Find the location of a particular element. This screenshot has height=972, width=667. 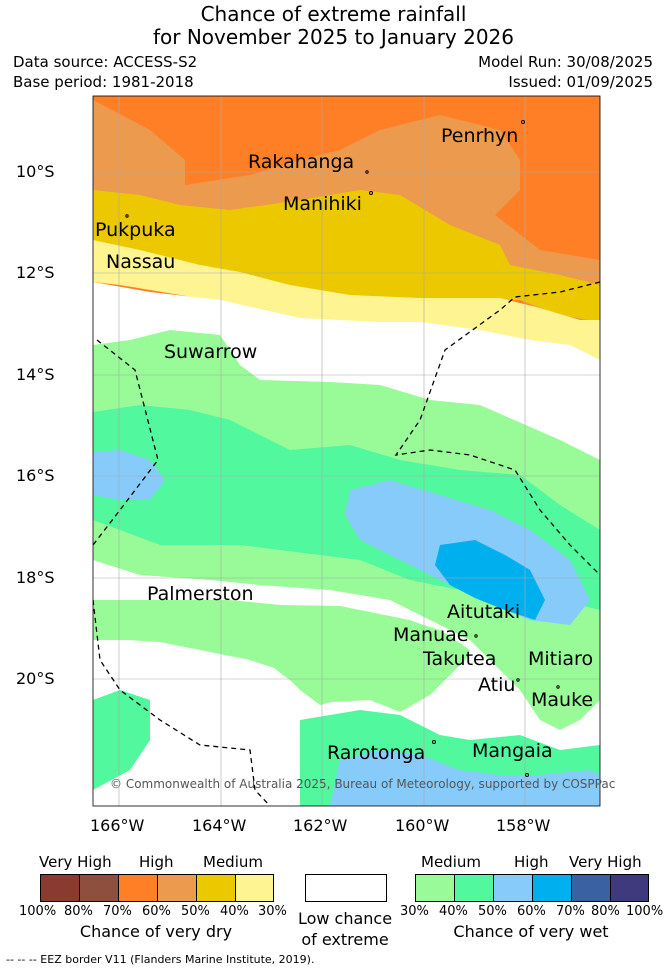

lon-label-162w: 162°W is located at coordinates (320, 825).